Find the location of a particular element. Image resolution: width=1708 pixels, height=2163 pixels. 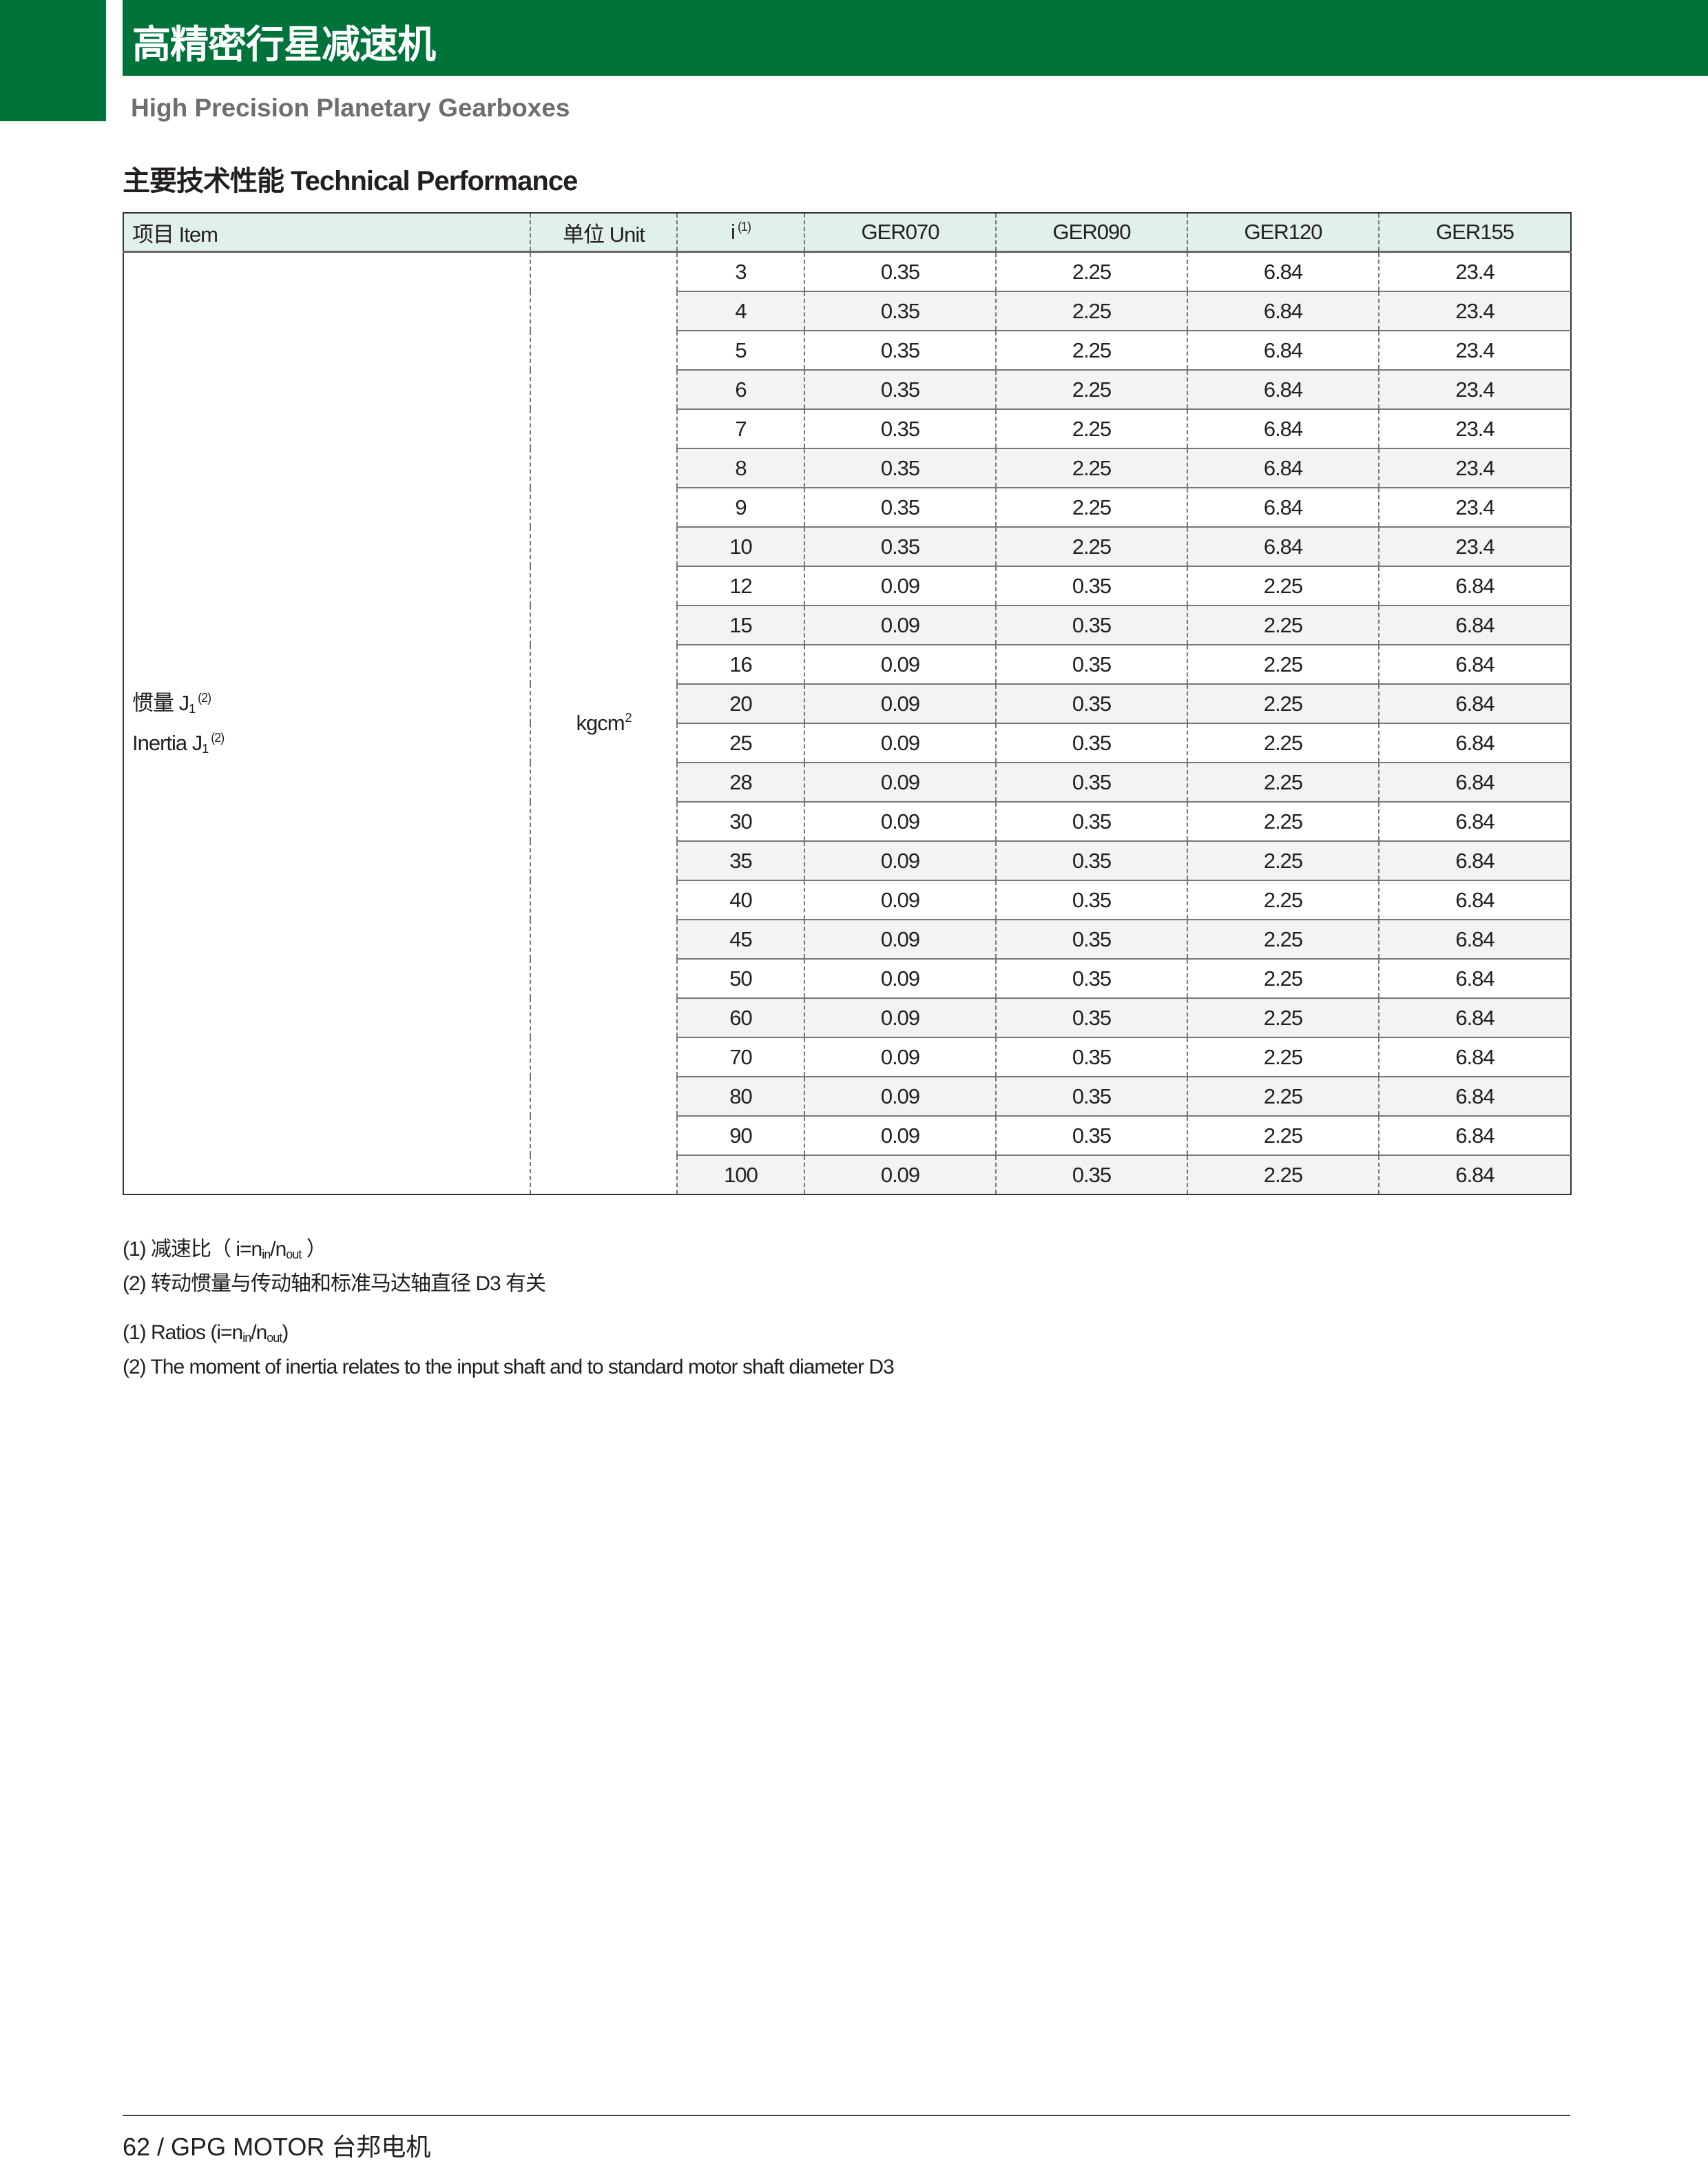

page-footer: 62 / GPG MOTOR 台邦电机 is located at coordinates (277, 2147).